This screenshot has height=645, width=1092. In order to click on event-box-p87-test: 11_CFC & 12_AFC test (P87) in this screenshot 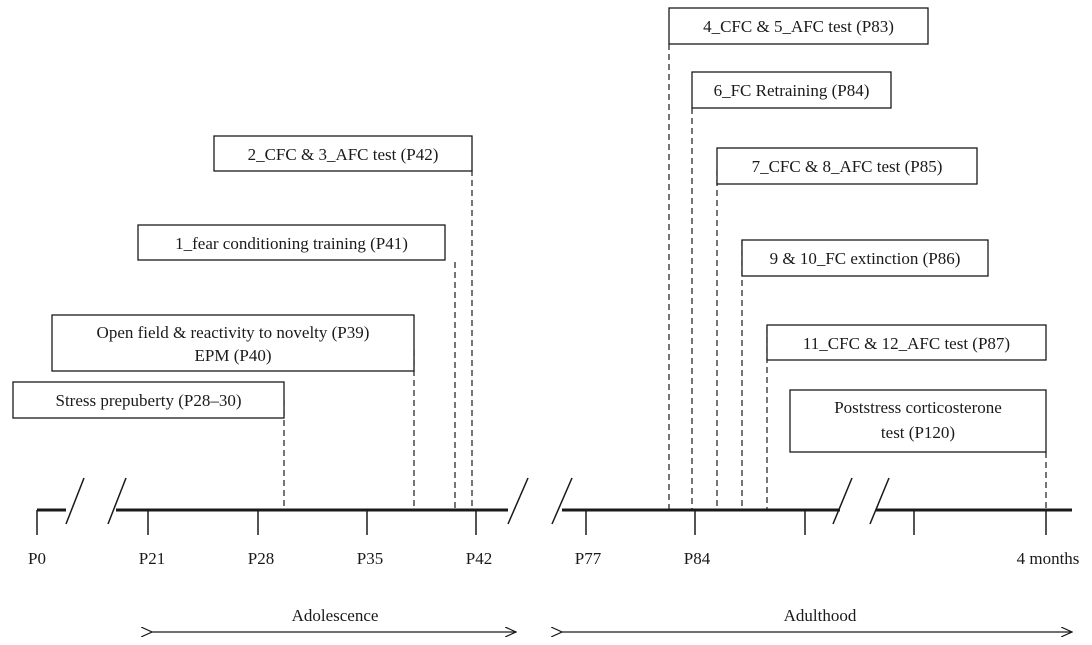, I will do `click(906, 342)`.